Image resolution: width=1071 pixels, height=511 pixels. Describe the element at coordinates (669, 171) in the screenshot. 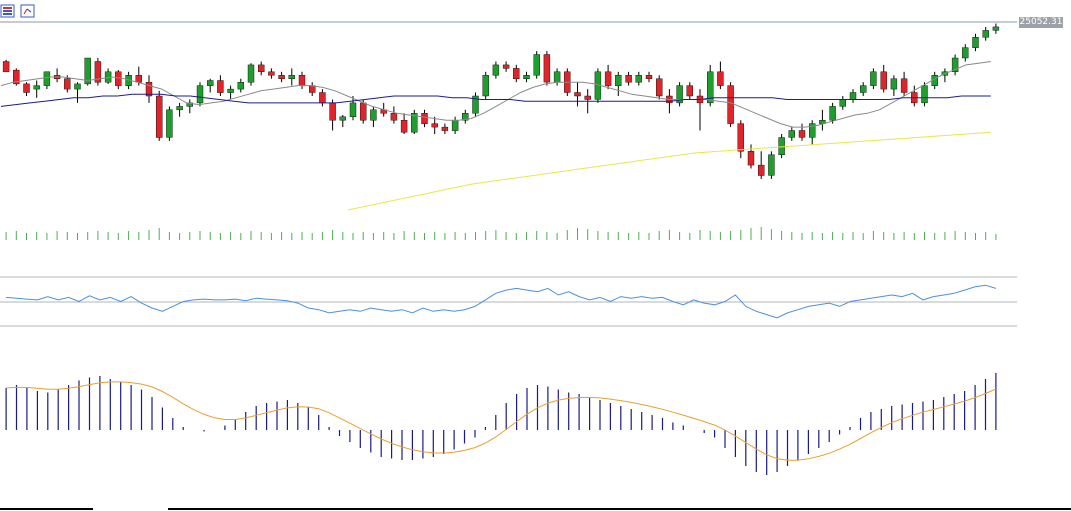

I see `ma-slow-line` at that location.